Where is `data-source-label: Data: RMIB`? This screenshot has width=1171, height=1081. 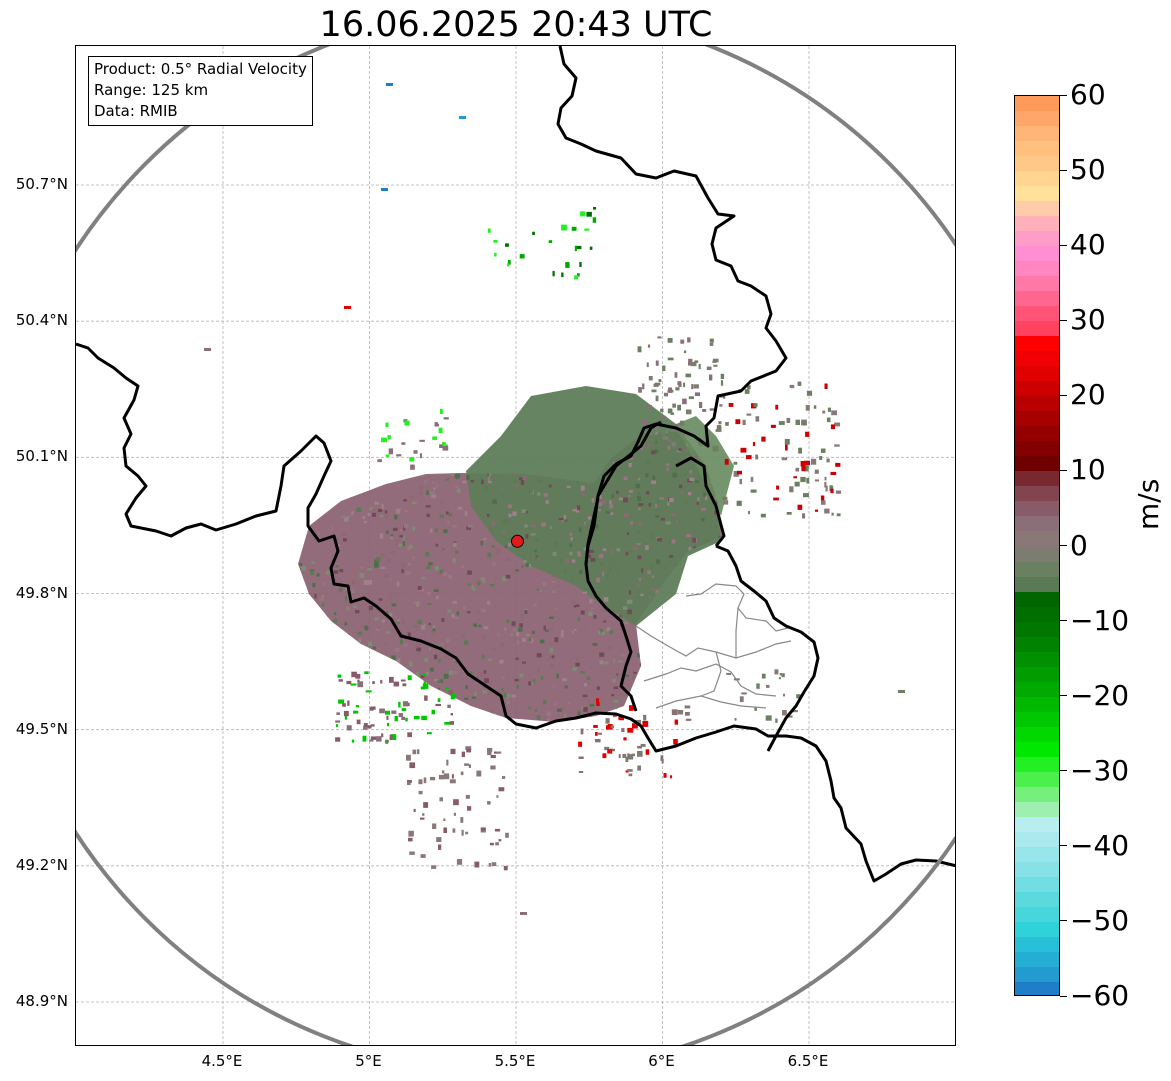
data-source-label: Data: RMIB is located at coordinates (136, 111).